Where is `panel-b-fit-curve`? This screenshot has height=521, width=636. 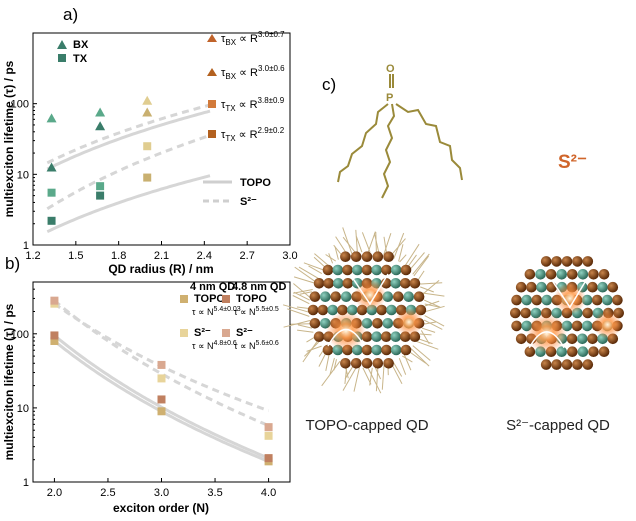 panel-b-fit-curve is located at coordinates (161, 397).